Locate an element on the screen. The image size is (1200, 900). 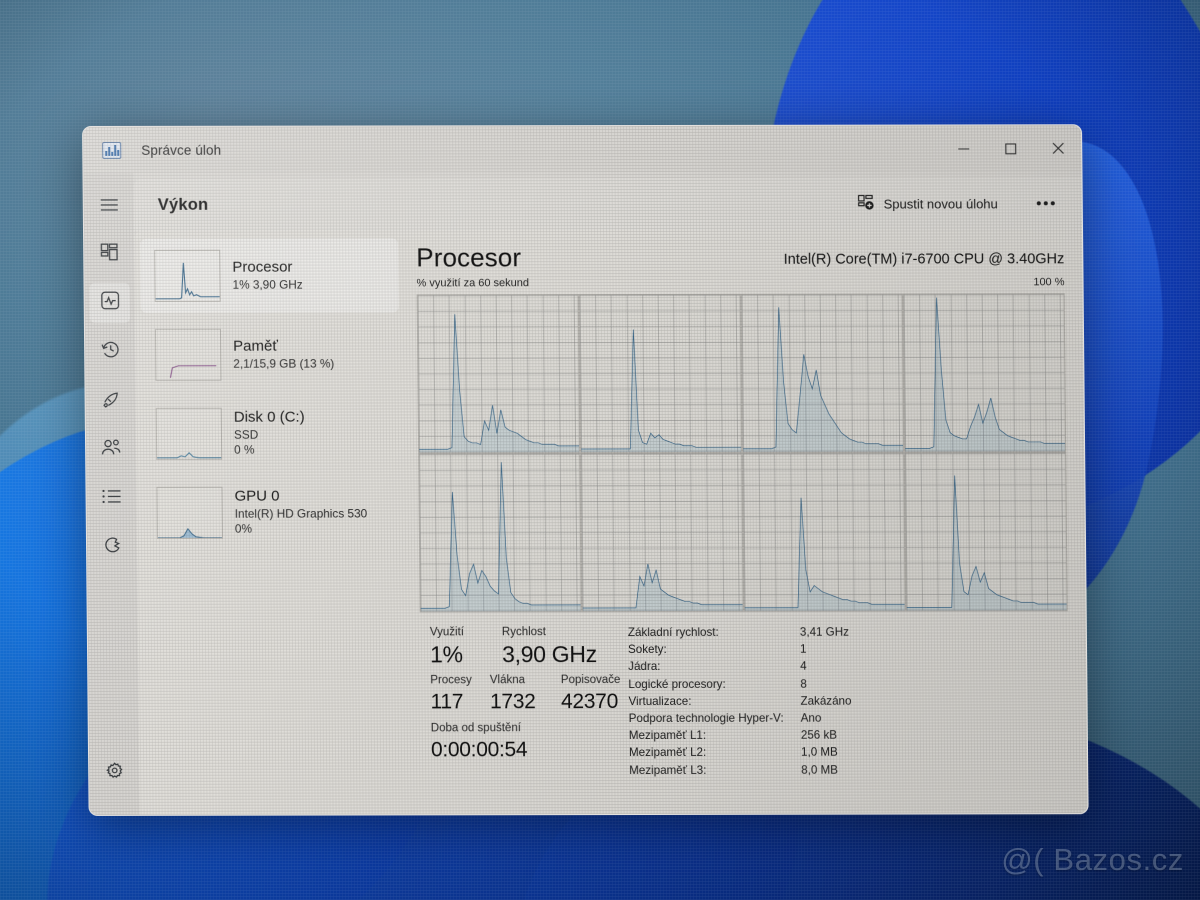
sidebar-item-startup-apps is located at coordinates (110, 401).